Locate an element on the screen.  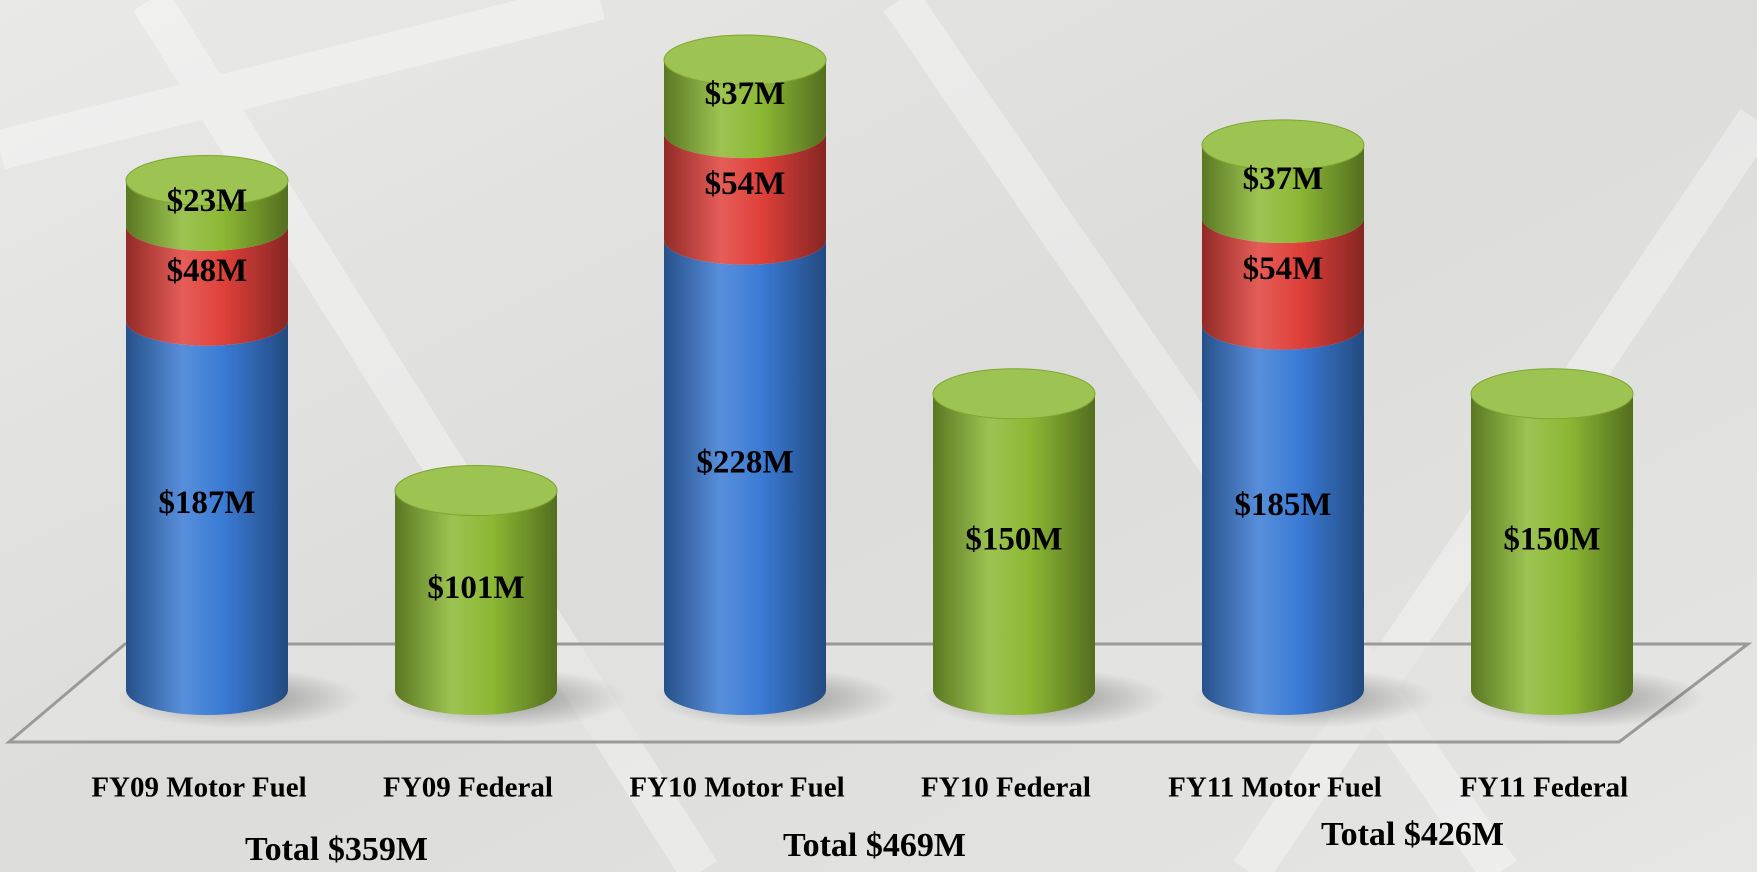
data-label: $101M is located at coordinates (475, 588).